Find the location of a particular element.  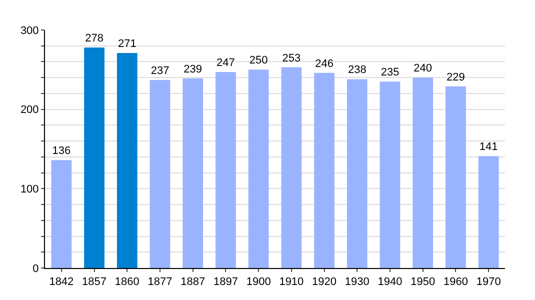

x-tick-label: 1930 is located at coordinates (357, 282).